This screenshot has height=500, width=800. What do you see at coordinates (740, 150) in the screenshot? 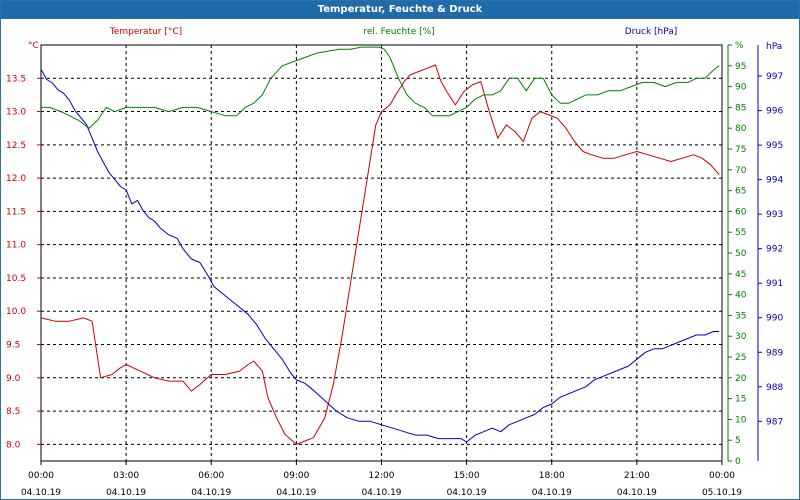
I see `humidity-tick-label: 75` at bounding box center [740, 150].